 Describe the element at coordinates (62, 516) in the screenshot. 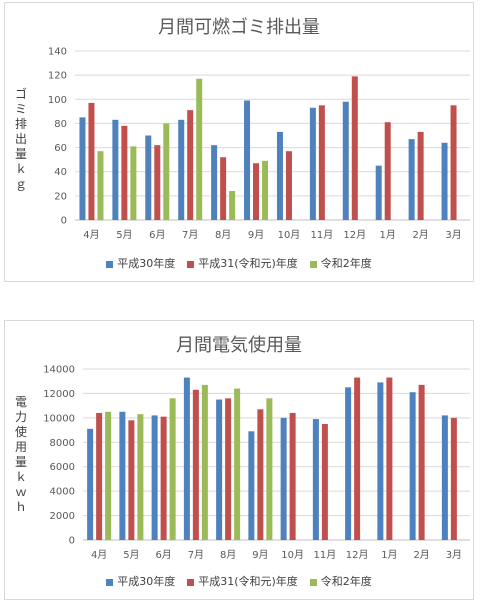

I see `y-tick-label: 2000` at that location.